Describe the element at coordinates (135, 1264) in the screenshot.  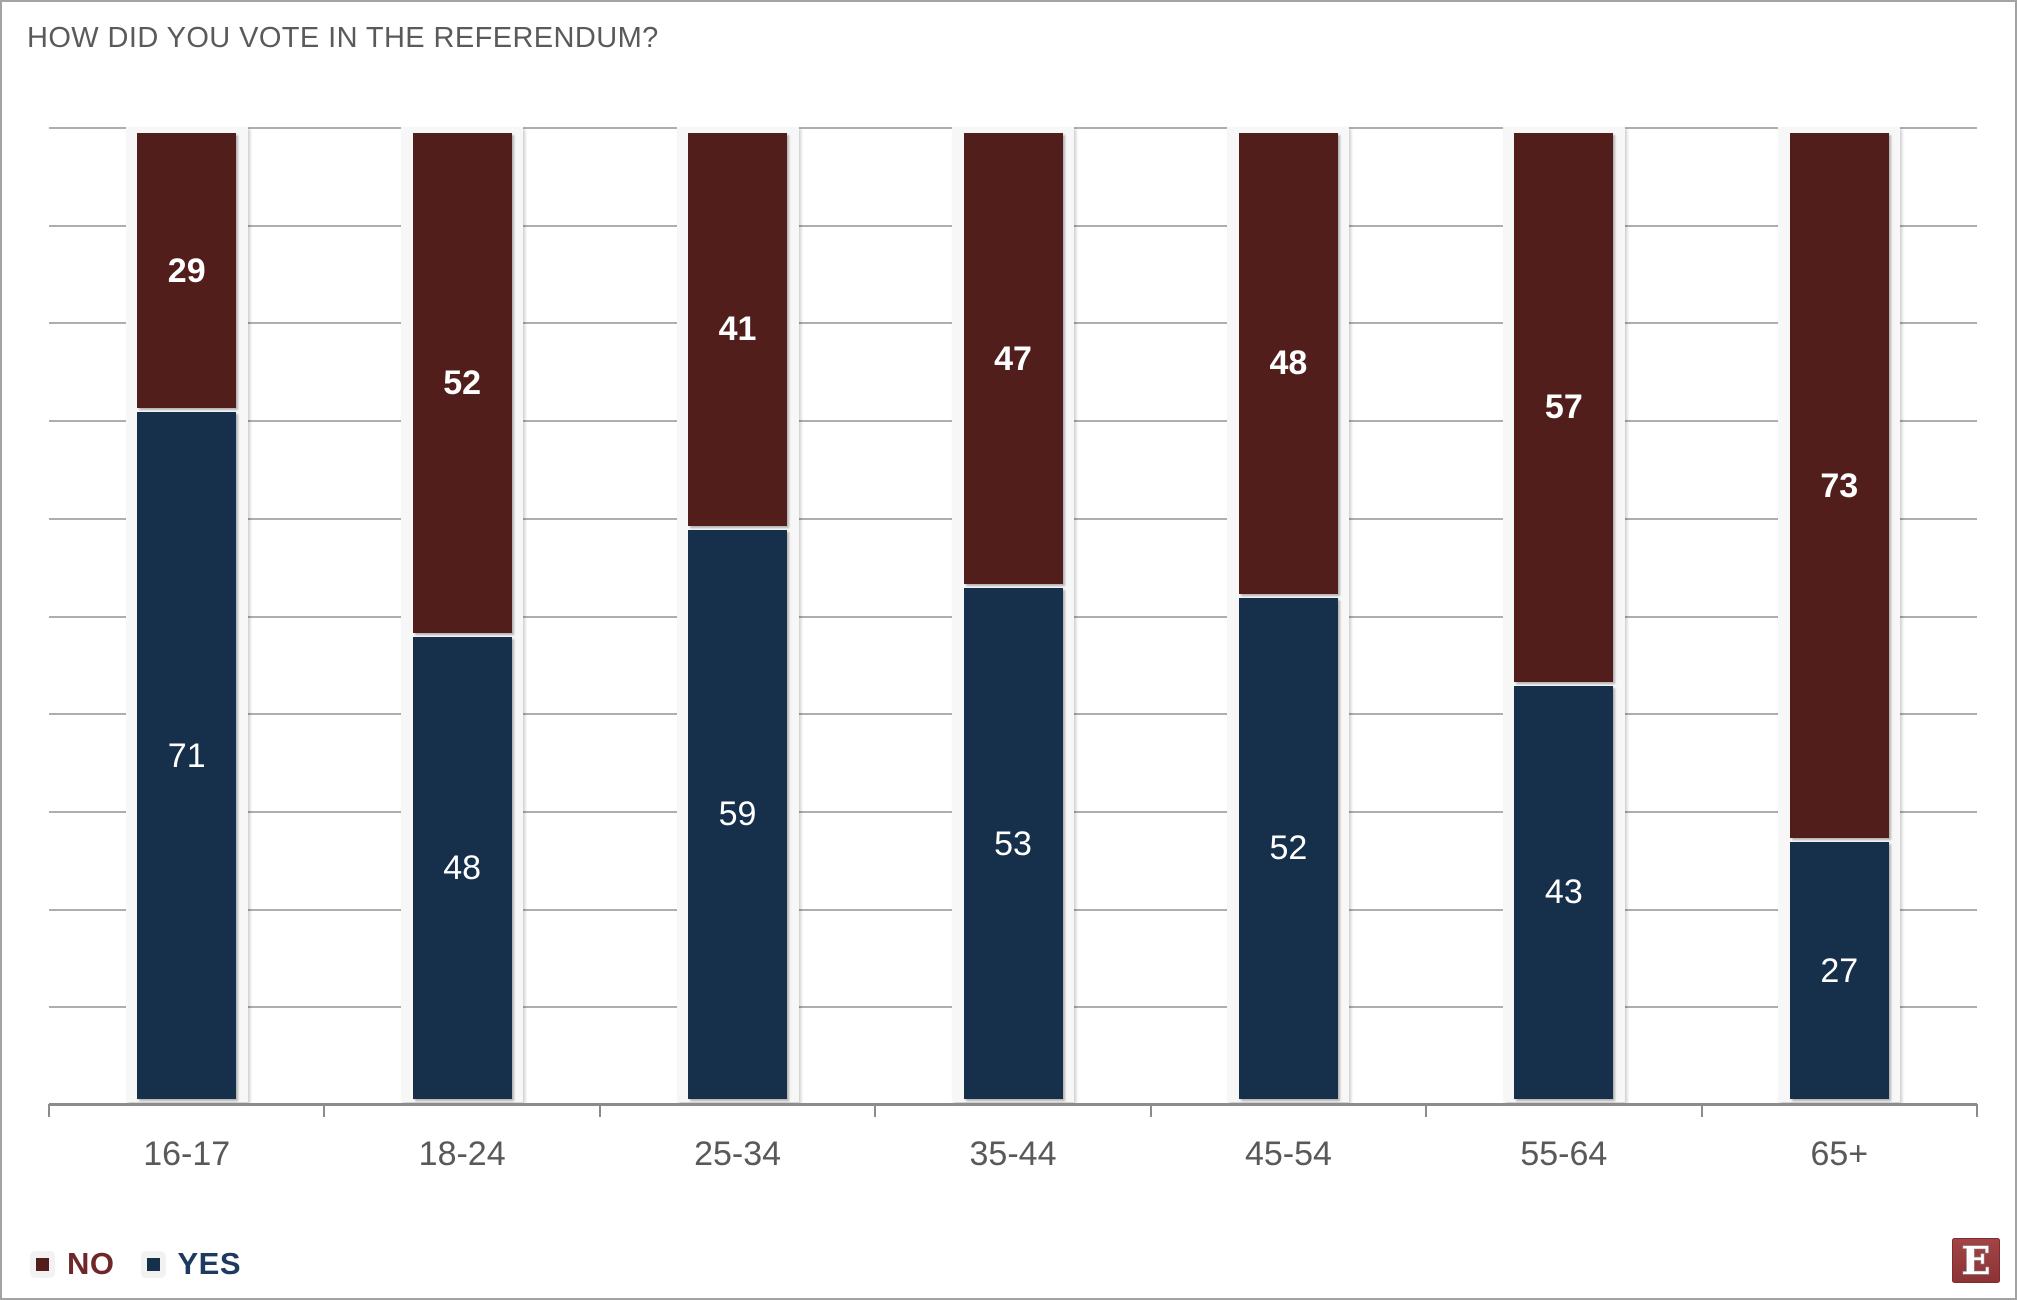
I see `legend: NO YES` at that location.